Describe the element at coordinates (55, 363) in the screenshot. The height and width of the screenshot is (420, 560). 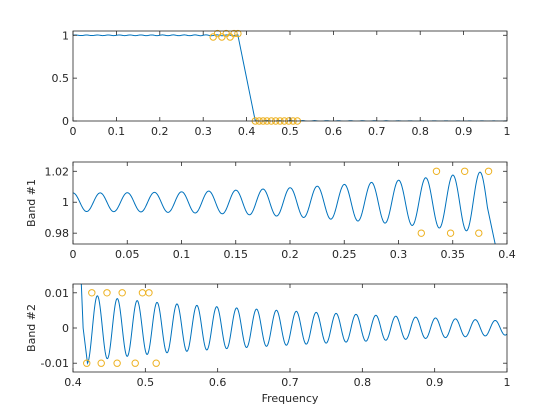
I see `y-tick-label: -0.01` at that location.